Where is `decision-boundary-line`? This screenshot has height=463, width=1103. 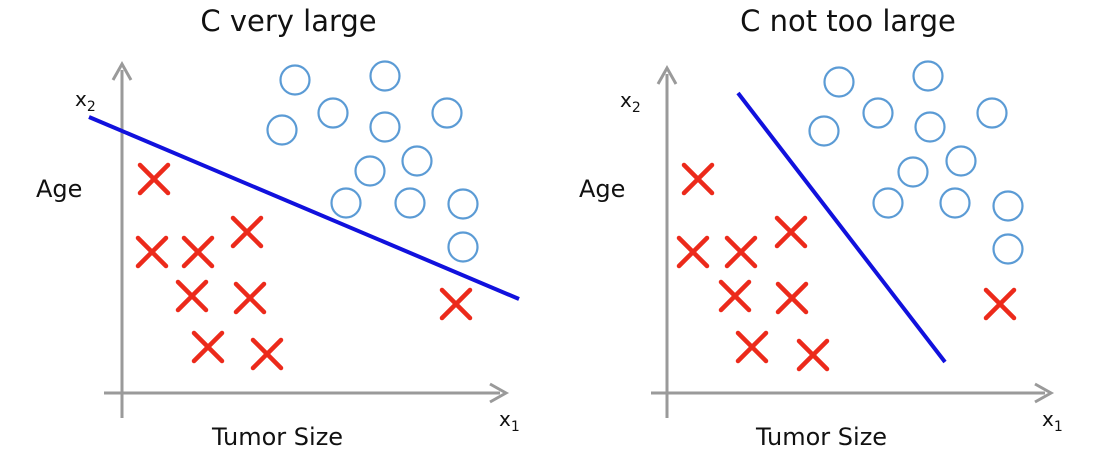 decision-boundary-line is located at coordinates (841, 227).